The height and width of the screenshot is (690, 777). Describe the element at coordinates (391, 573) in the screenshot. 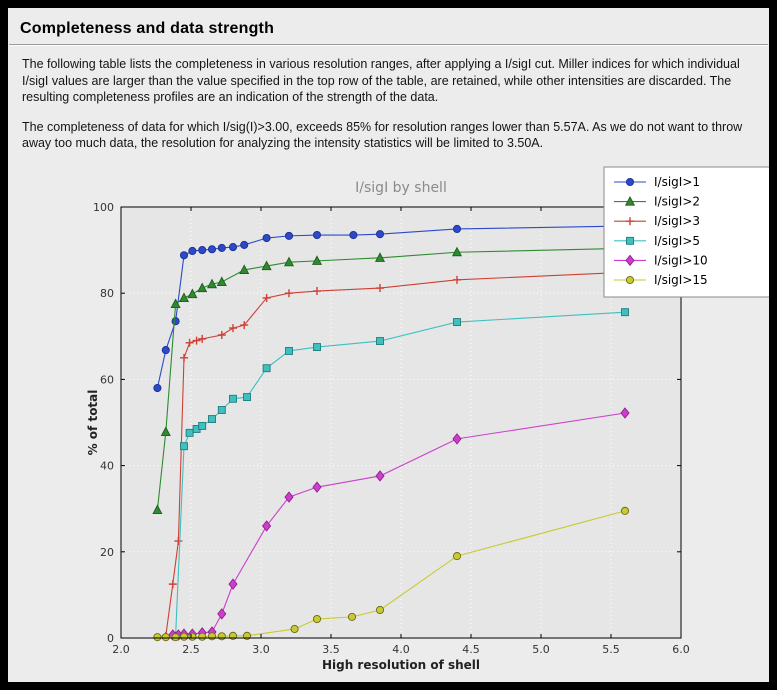

I see `series-line` at that location.